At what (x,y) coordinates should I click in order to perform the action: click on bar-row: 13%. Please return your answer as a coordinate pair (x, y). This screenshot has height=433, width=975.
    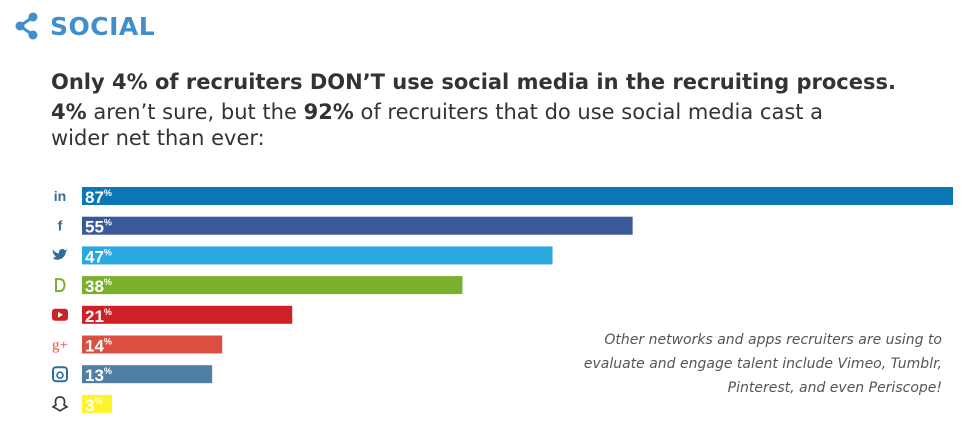
    Looking at the image, I should click on (132, 375).